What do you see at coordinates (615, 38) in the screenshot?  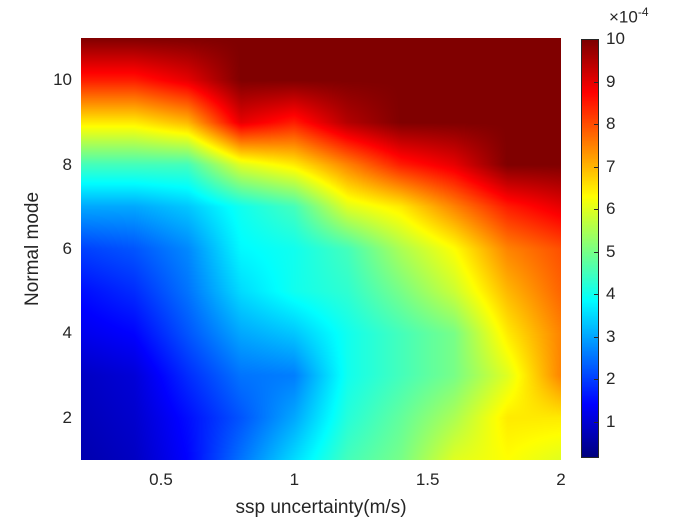 I see `colorbar-tick-label: 10` at bounding box center [615, 38].